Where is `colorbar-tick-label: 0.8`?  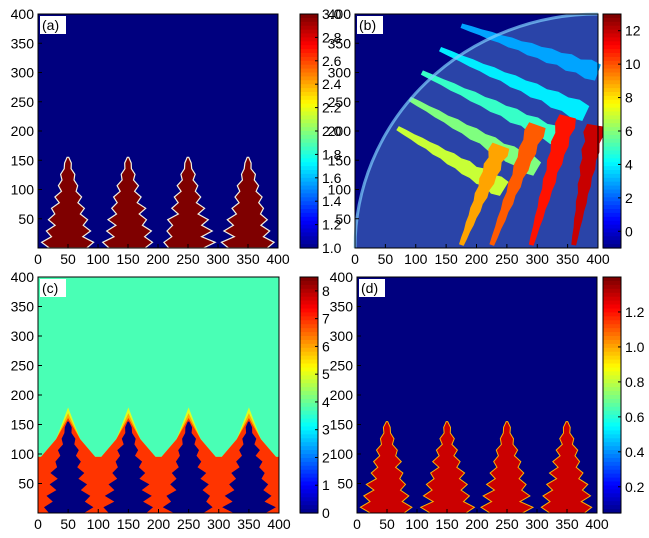 colorbar-tick-label: 0.8 is located at coordinates (635, 382).